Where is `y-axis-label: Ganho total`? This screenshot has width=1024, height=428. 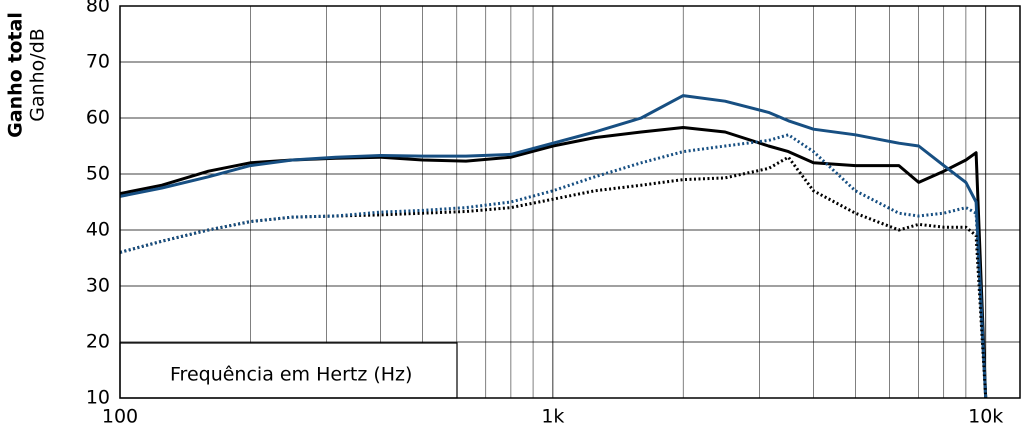 y-axis-label: Ganho total is located at coordinates (16, 75).